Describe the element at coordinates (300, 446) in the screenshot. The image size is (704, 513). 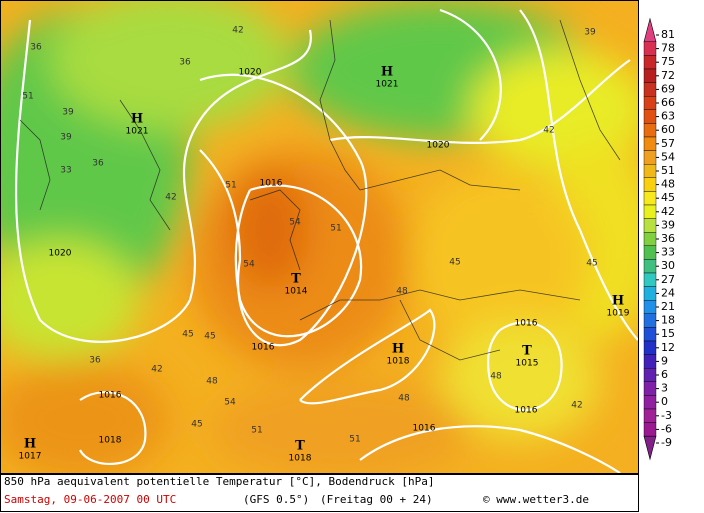
I see `pressure-symbol: T` at that location.